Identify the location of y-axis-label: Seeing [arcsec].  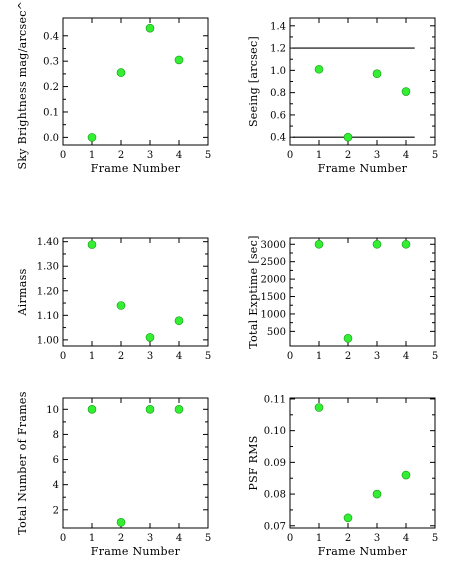
(253, 81).